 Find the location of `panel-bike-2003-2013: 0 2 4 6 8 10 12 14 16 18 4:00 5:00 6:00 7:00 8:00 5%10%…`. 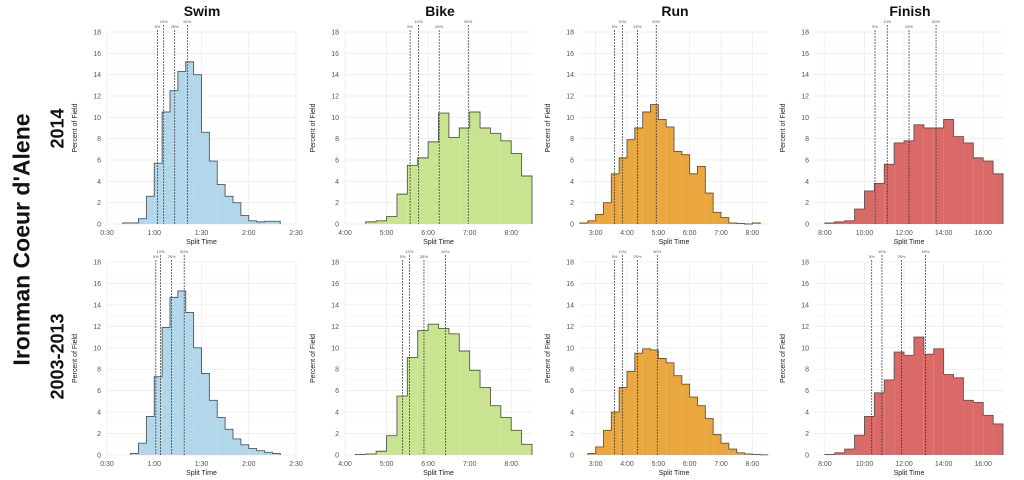

panel-bike-2003-2013: 0 2 4 6 8 10 12 14 16 18 4:00 5:00 6:00 7:00 8:00 5%10%… is located at coordinates (421, 363).